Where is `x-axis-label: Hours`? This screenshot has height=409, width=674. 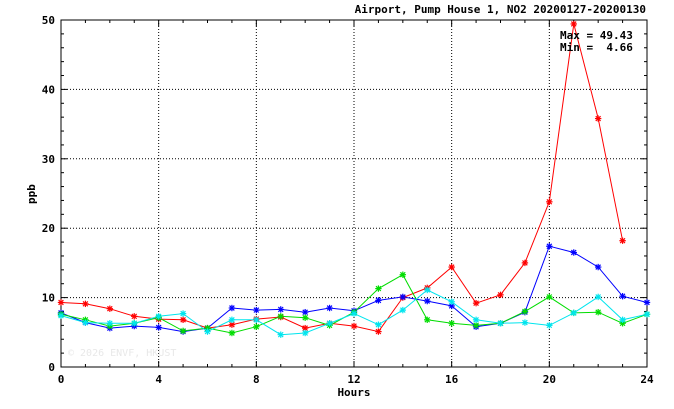 x-axis-label: Hours is located at coordinates (353, 392).